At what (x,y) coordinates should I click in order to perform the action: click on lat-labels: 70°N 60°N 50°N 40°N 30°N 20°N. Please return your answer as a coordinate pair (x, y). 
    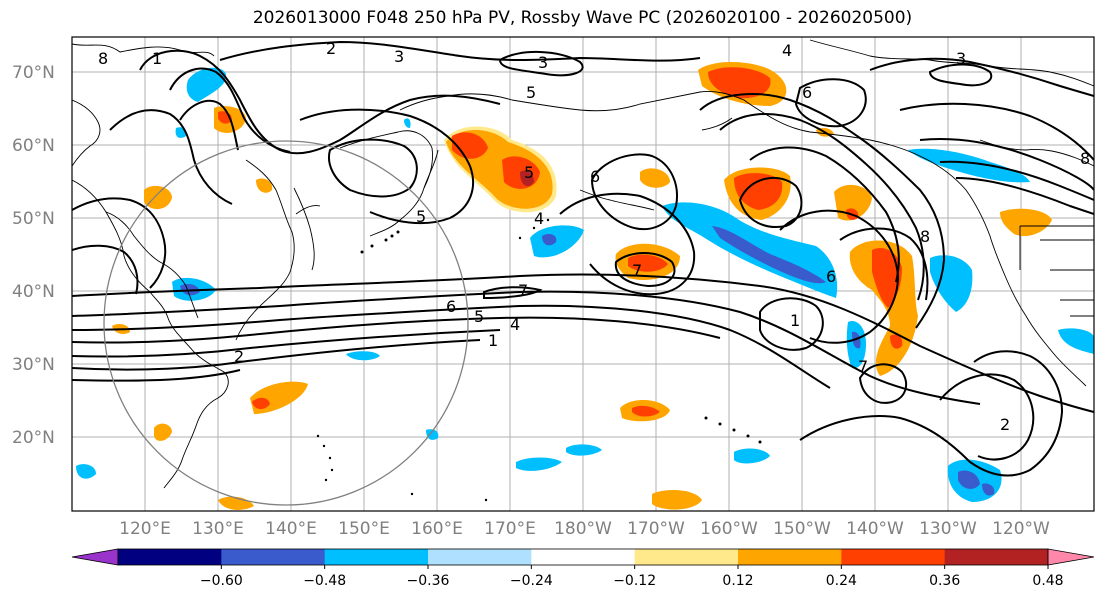
    Looking at the image, I should click on (33, 255).